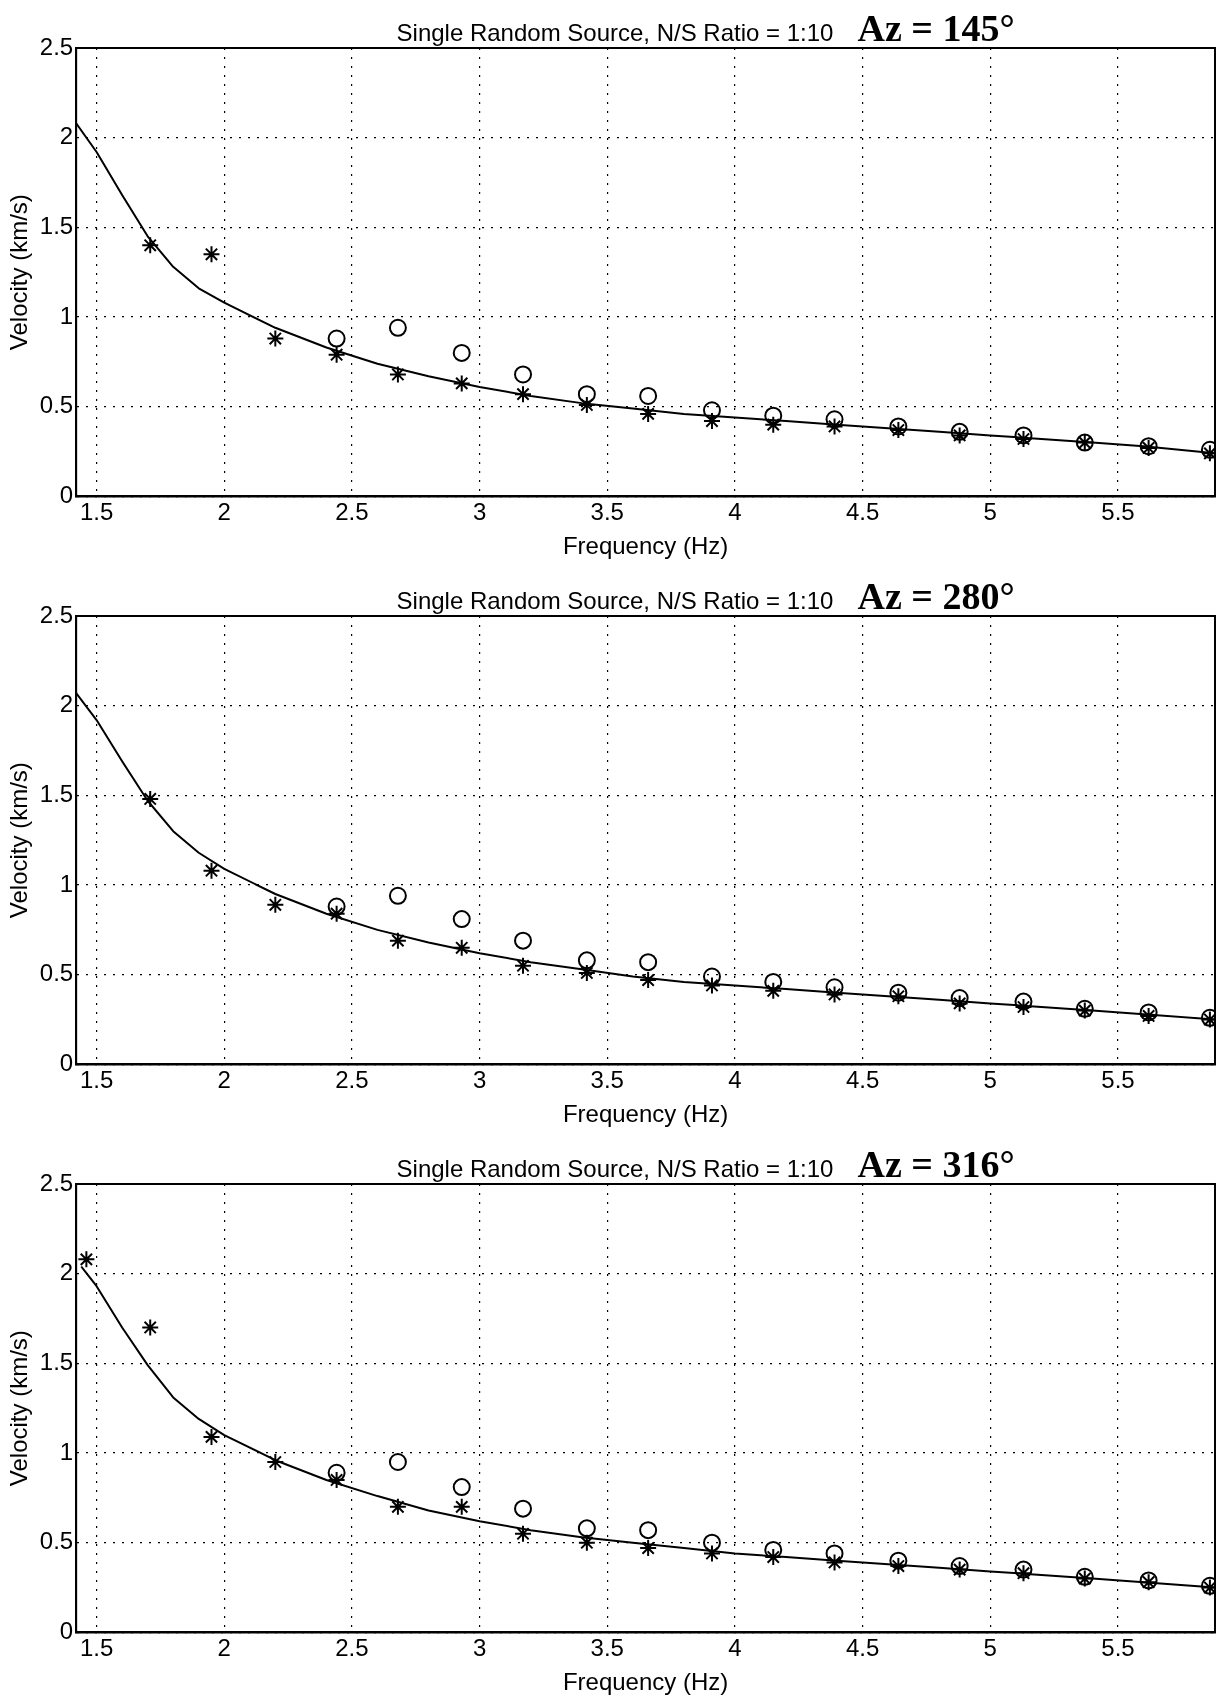 Image resolution: width=1225 pixels, height=1706 pixels. I want to click on x-tick-label: 2, so click(224, 512).